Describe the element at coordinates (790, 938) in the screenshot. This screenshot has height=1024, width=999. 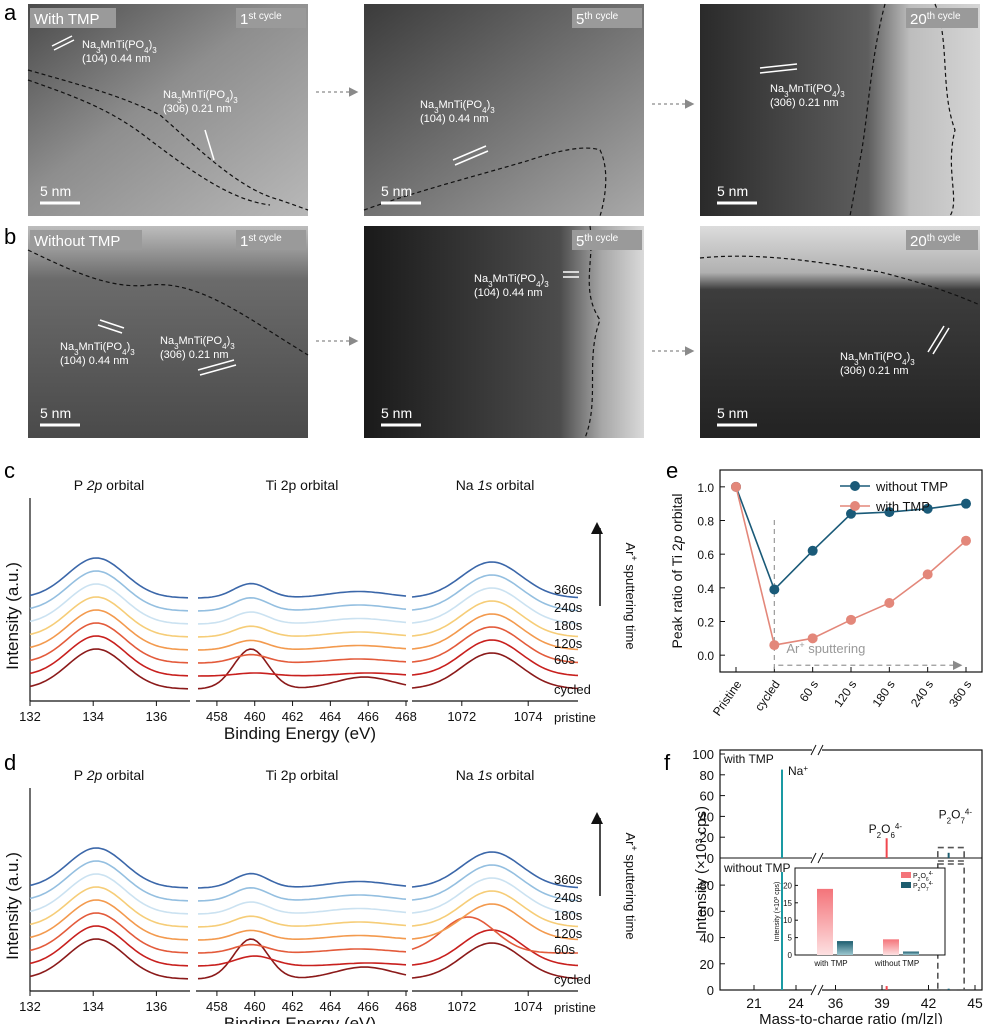
I see `inset-y-tick-label: 5` at that location.